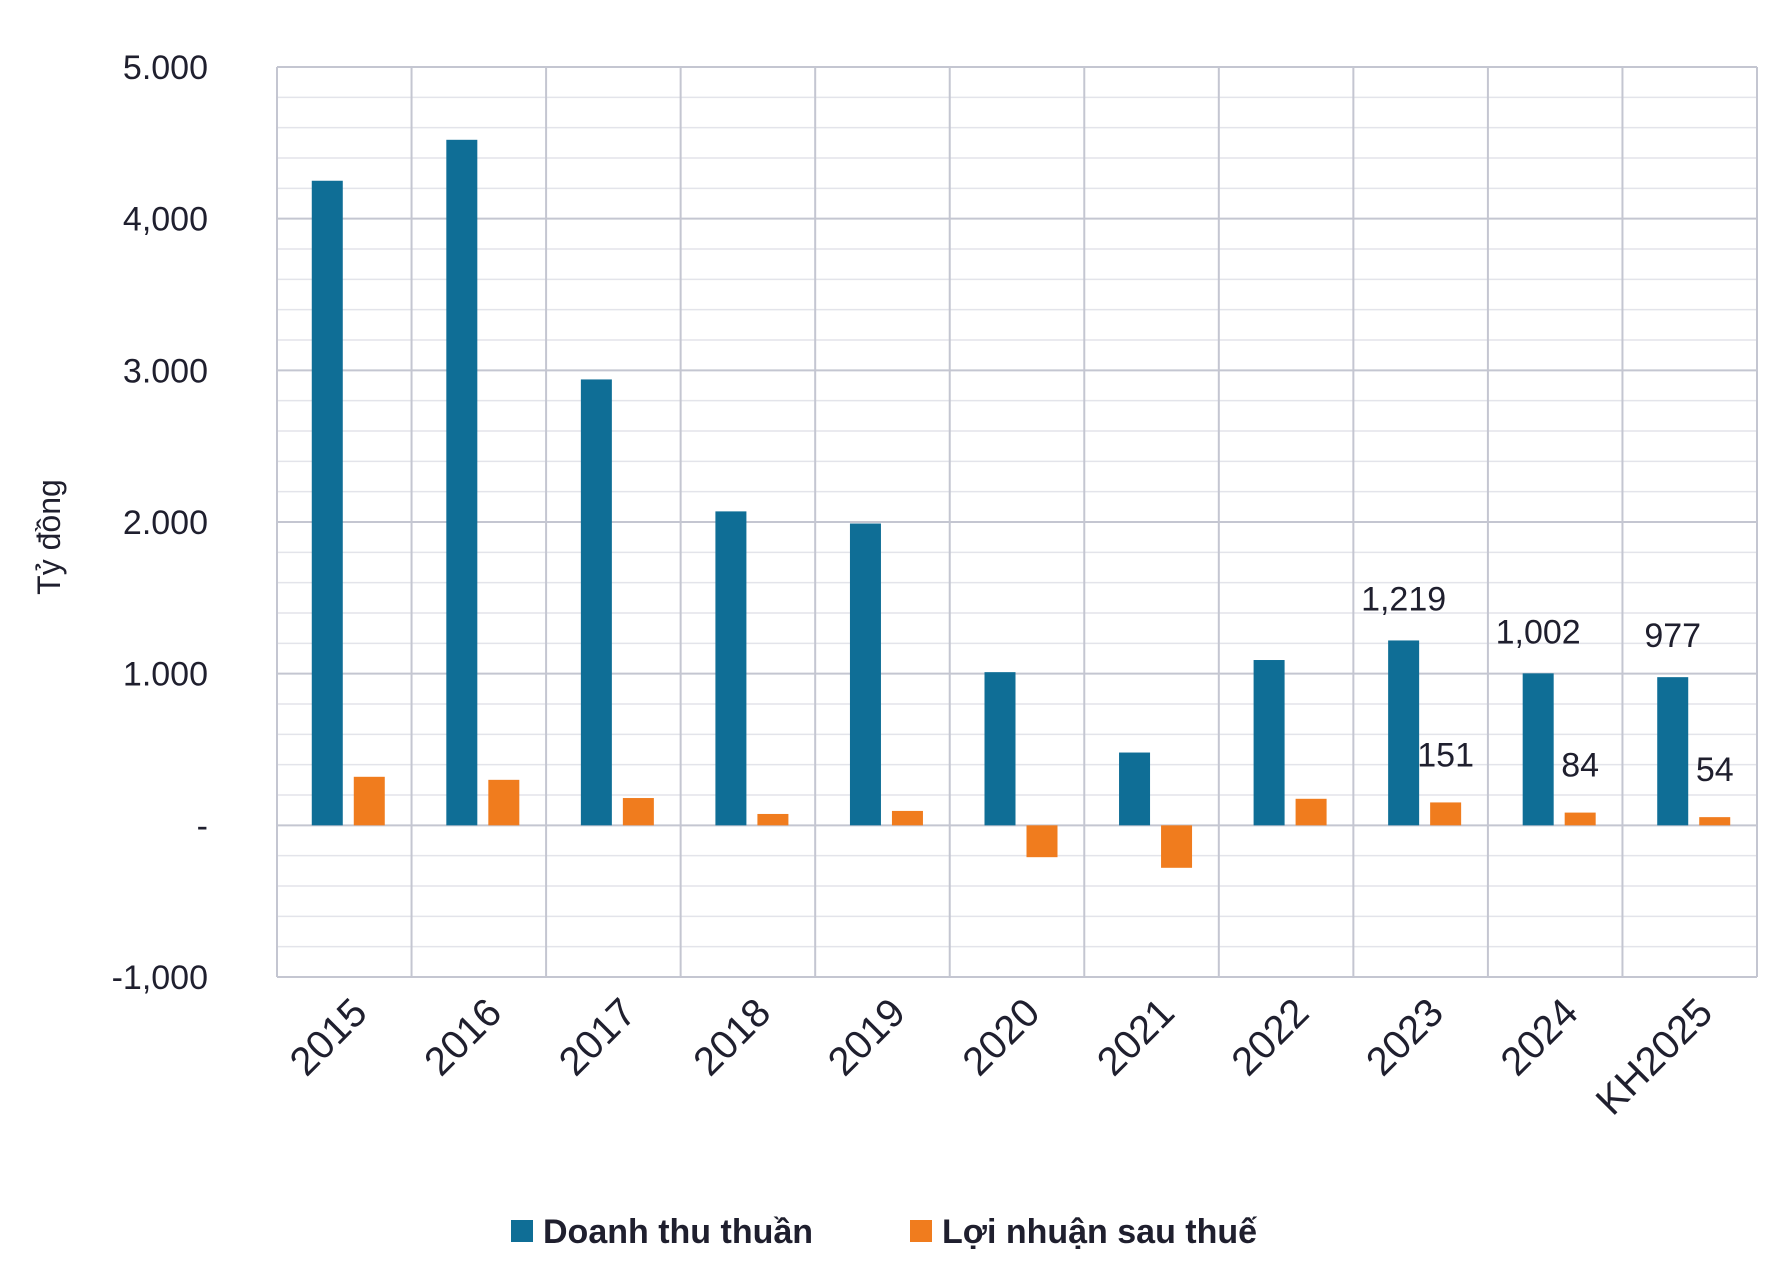 The image size is (1772, 1263). Describe the element at coordinates (731, 668) in the screenshot. I see `bar-doanh-thu-2018` at that location.